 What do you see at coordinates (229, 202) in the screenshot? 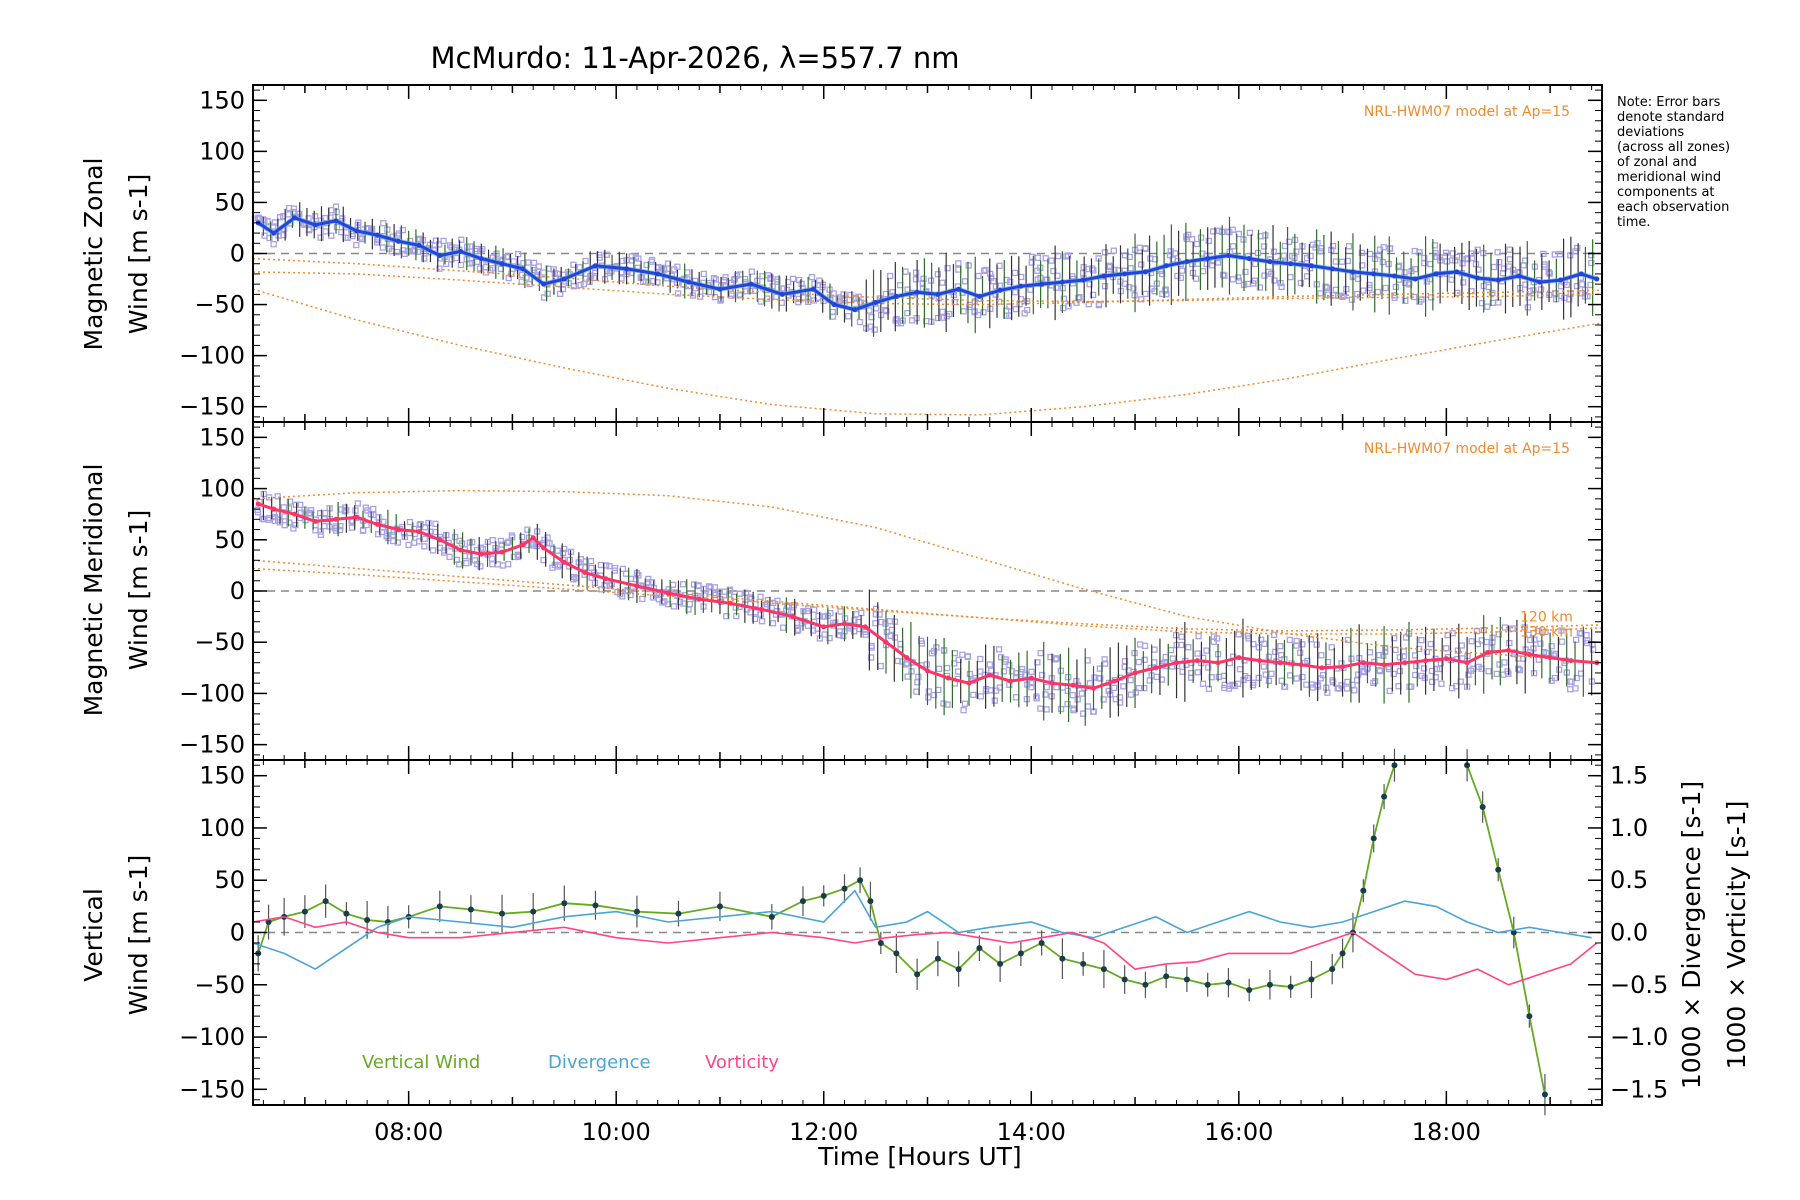
I see `y-tick-label: 50` at bounding box center [229, 202].